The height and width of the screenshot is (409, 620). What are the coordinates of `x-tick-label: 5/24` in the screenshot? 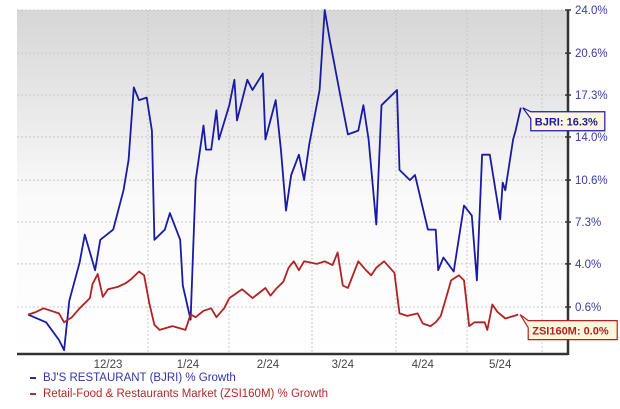 It's located at (500, 365).